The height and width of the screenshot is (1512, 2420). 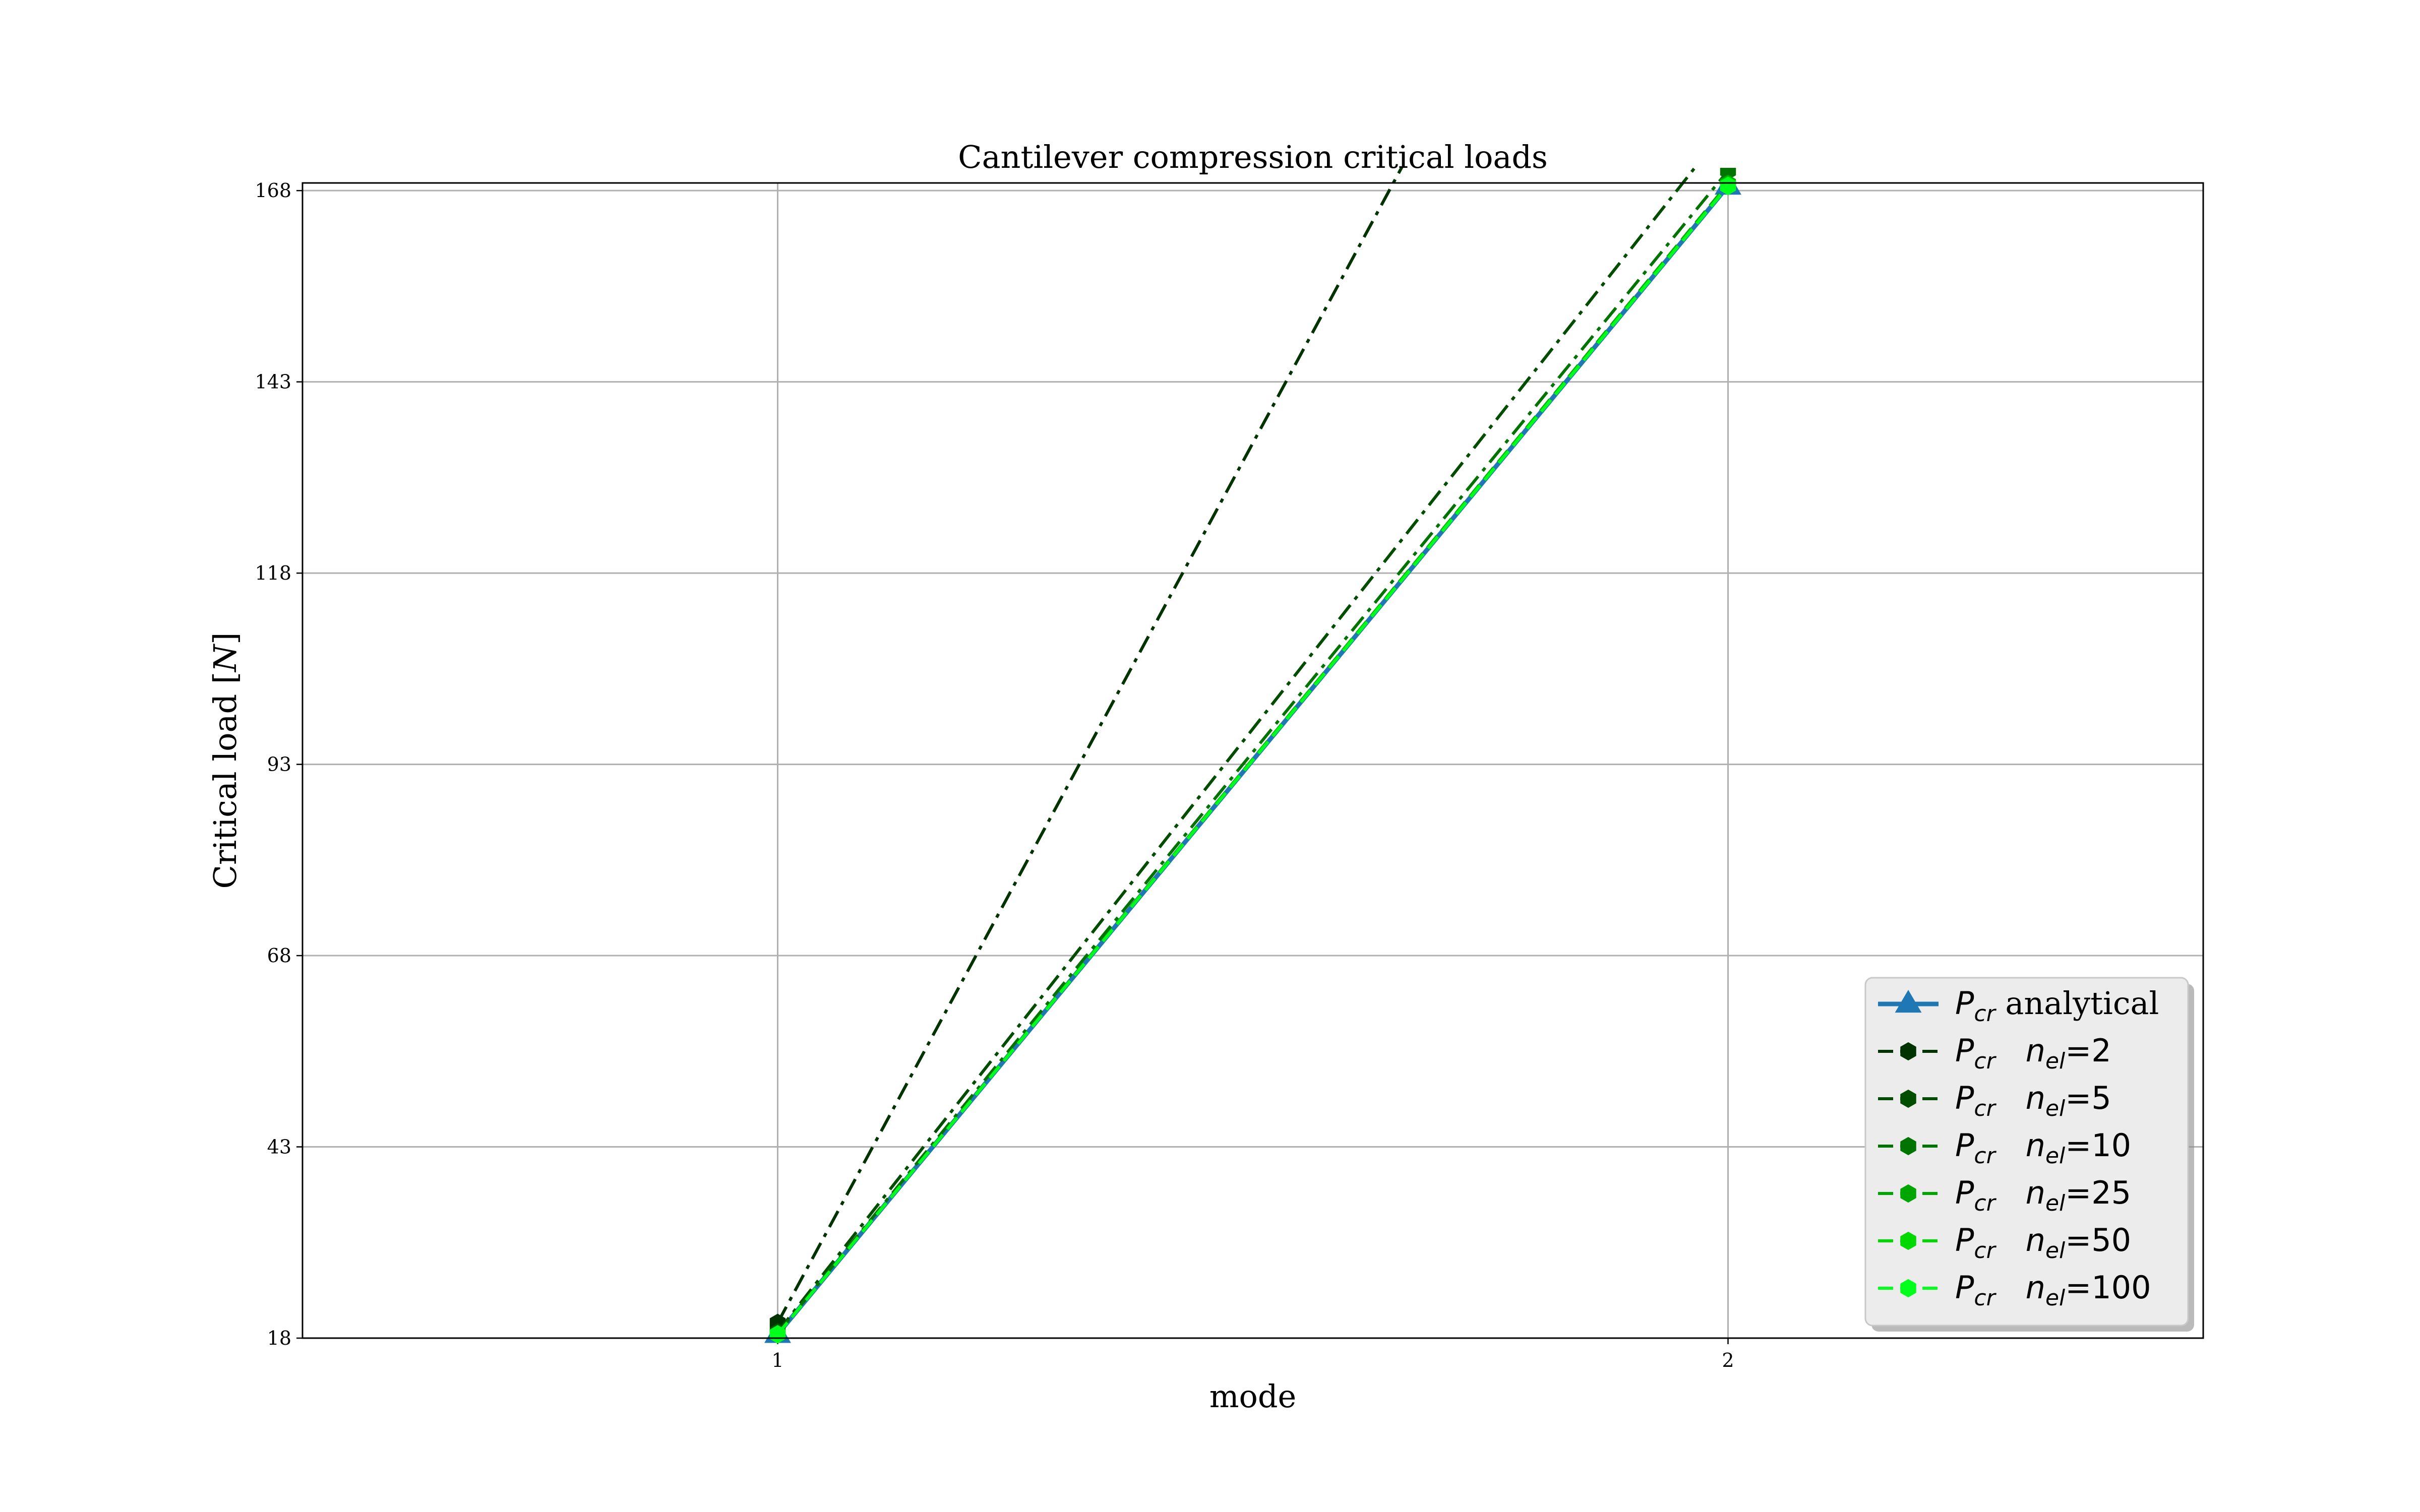 I want to click on legend-label: Pcr nel=100, so click(x=2053, y=1290).